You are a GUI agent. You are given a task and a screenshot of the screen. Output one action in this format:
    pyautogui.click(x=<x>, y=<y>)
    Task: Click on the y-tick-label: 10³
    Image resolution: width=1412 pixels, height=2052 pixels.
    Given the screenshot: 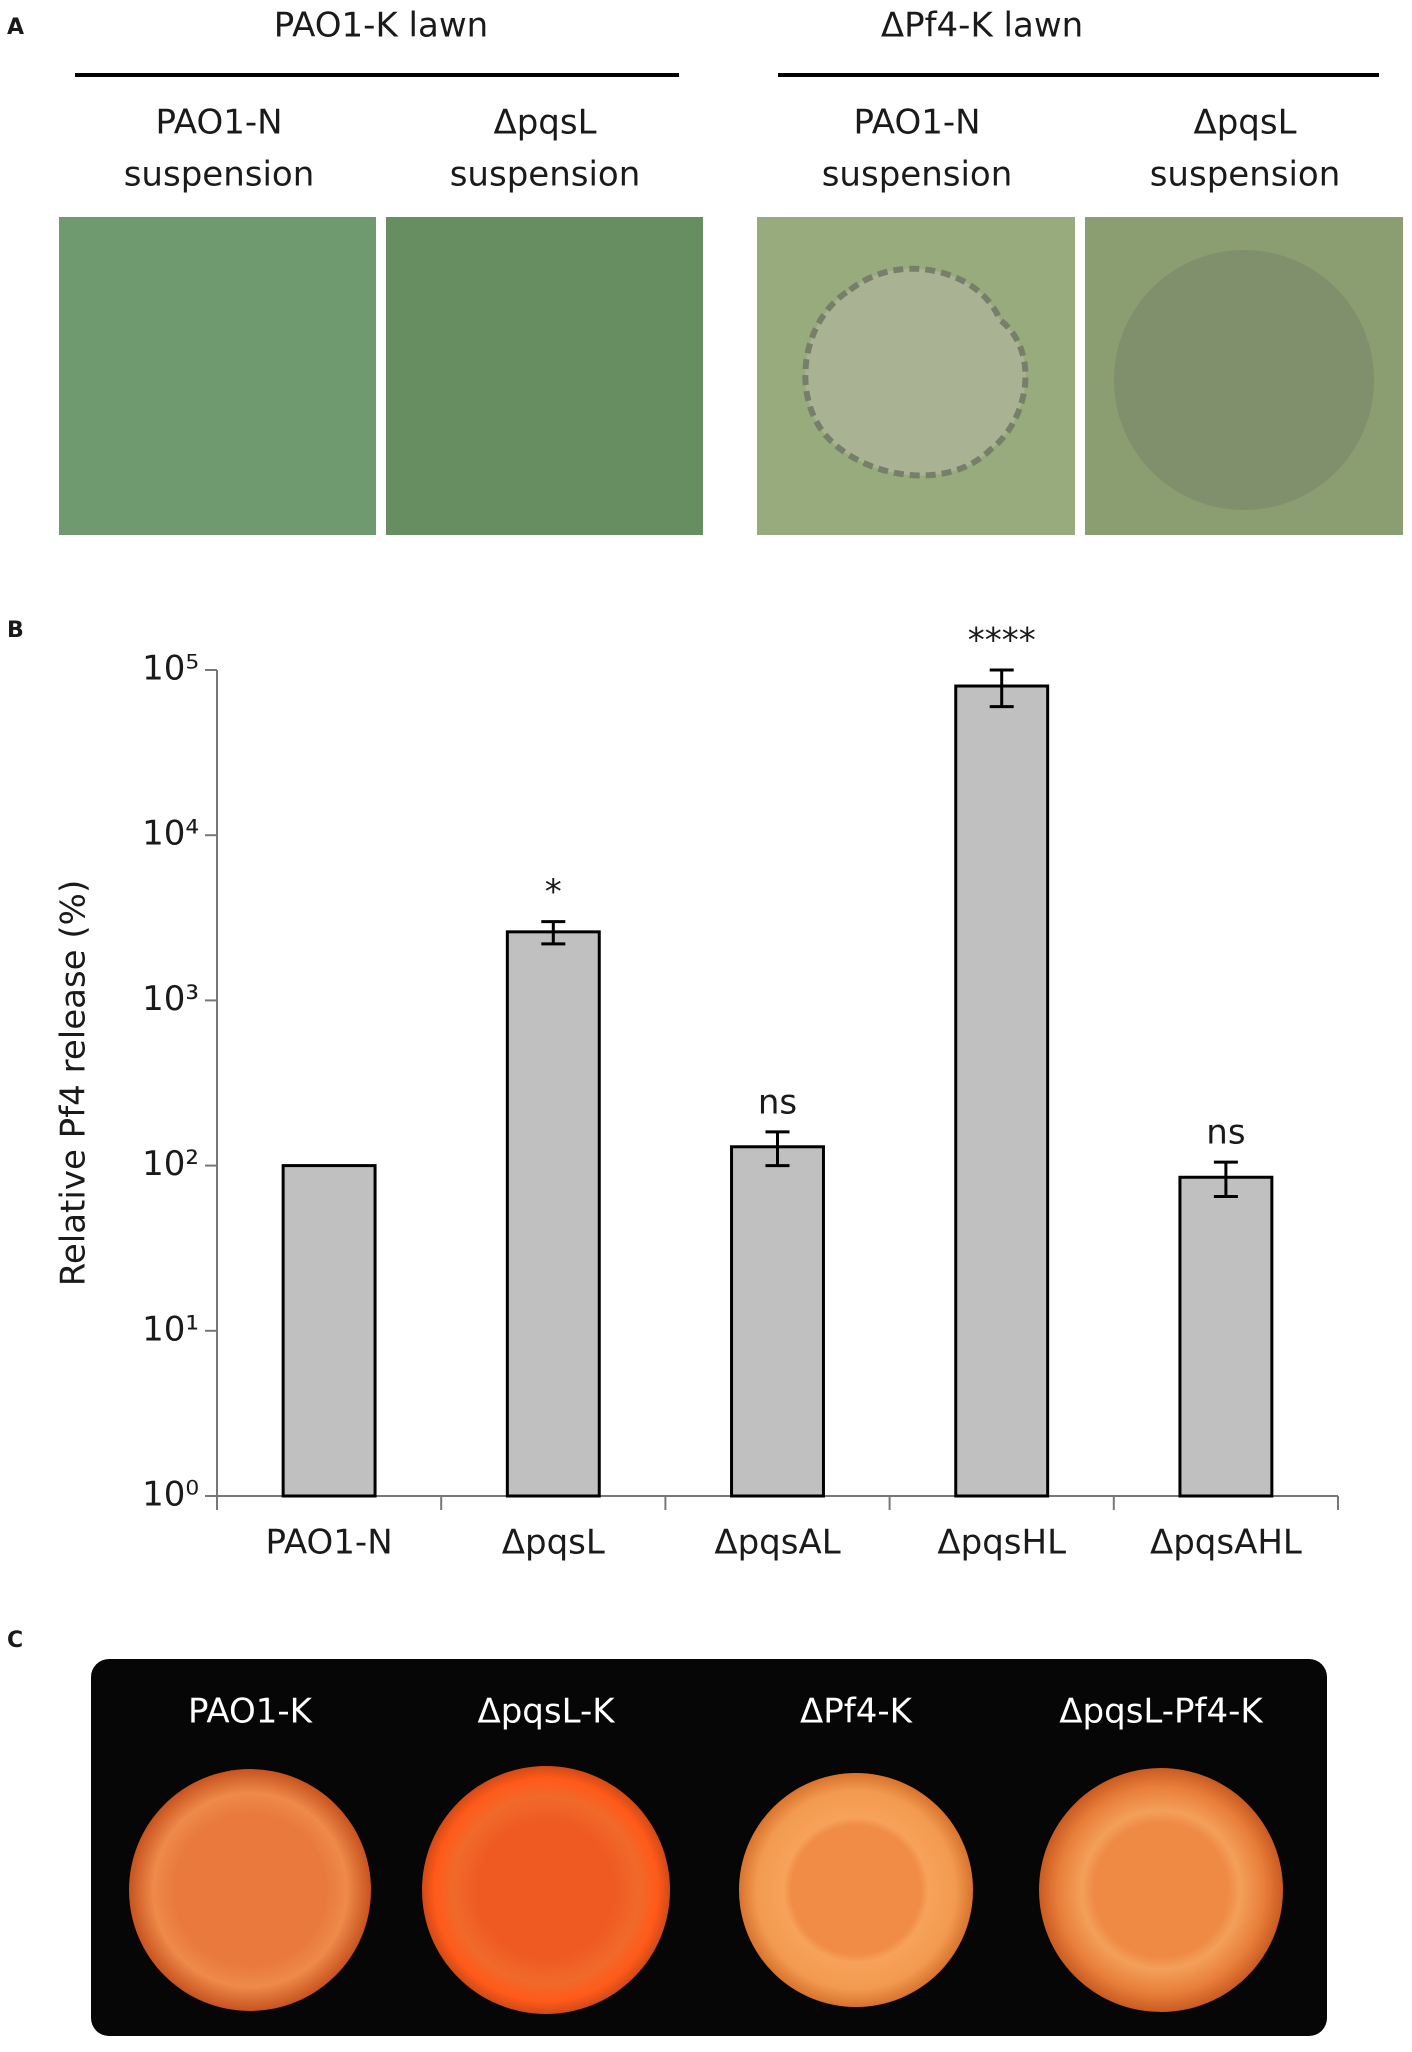 What is the action you would take?
    pyautogui.click(x=170, y=999)
    